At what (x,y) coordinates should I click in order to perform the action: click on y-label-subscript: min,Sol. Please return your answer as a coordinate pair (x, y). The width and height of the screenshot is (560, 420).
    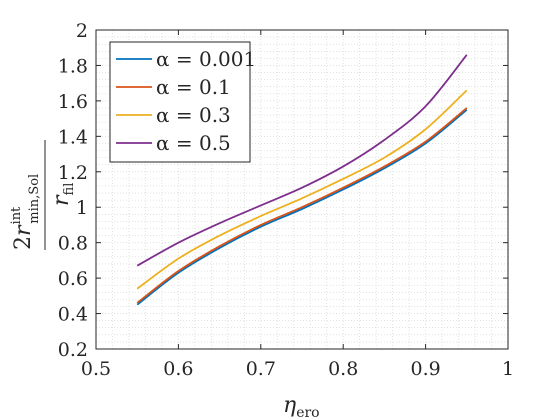
    Looking at the image, I should click on (34, 199).